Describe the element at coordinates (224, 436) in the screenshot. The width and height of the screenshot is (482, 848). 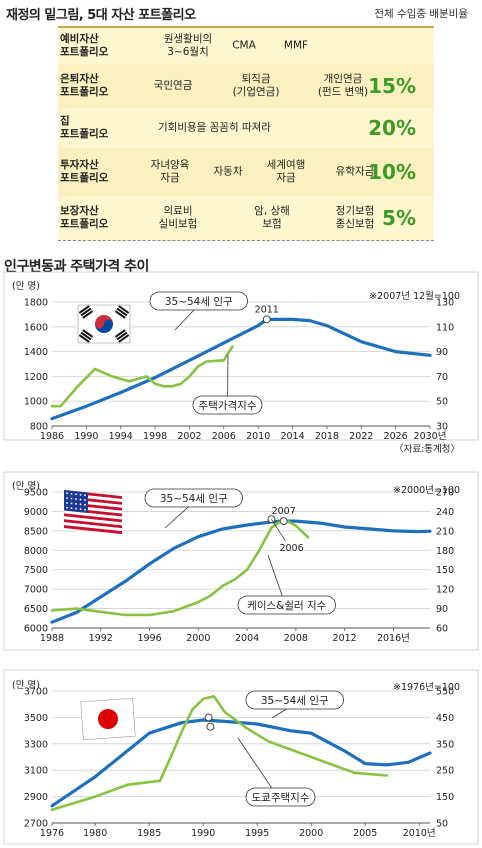
I see `x-tick-label: 2006` at that location.